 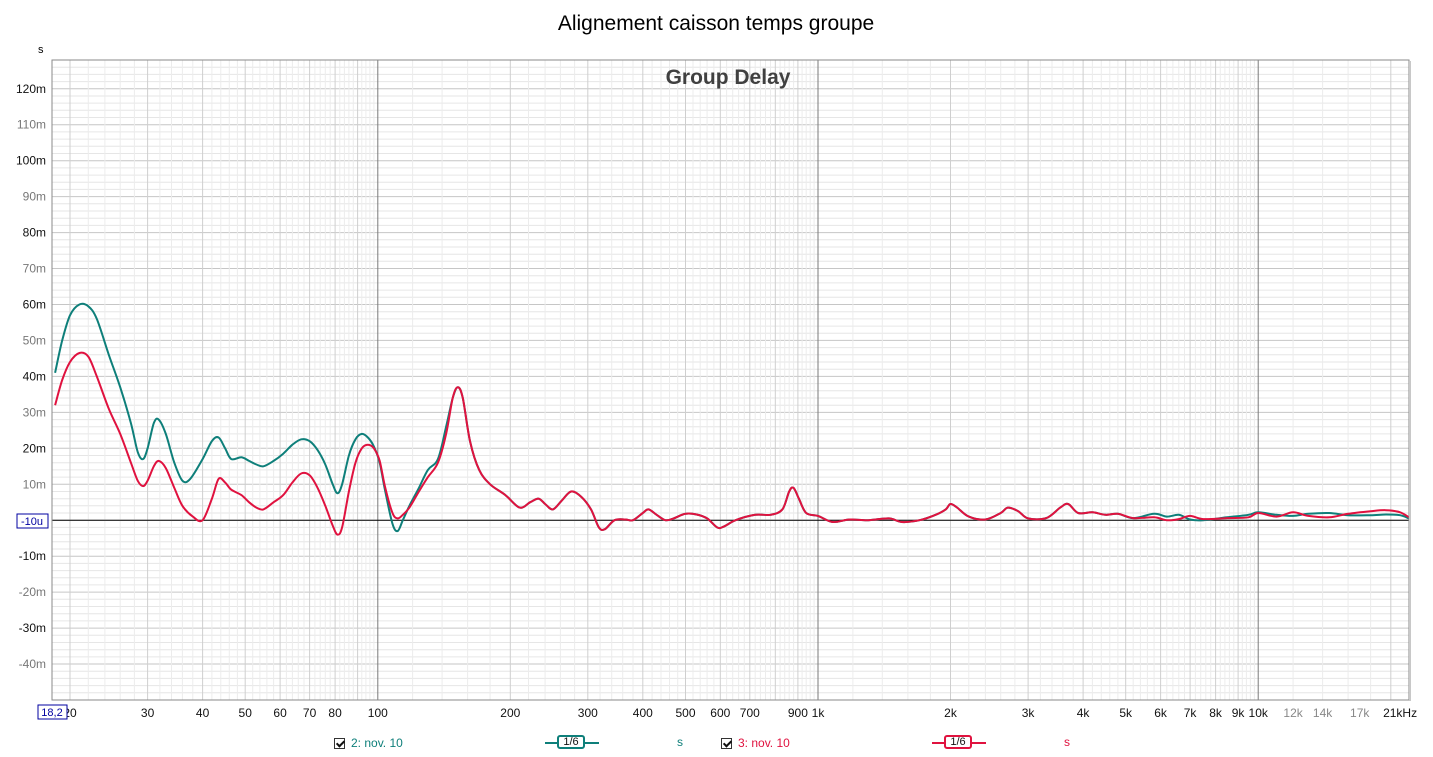 I want to click on x-tick-label: 400, so click(x=643, y=713).